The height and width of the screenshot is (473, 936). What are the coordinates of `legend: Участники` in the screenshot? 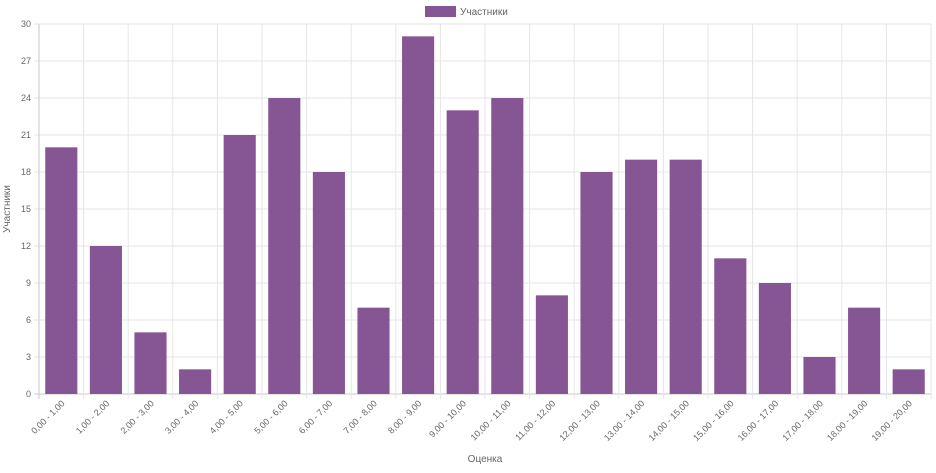 It's located at (466, 12).